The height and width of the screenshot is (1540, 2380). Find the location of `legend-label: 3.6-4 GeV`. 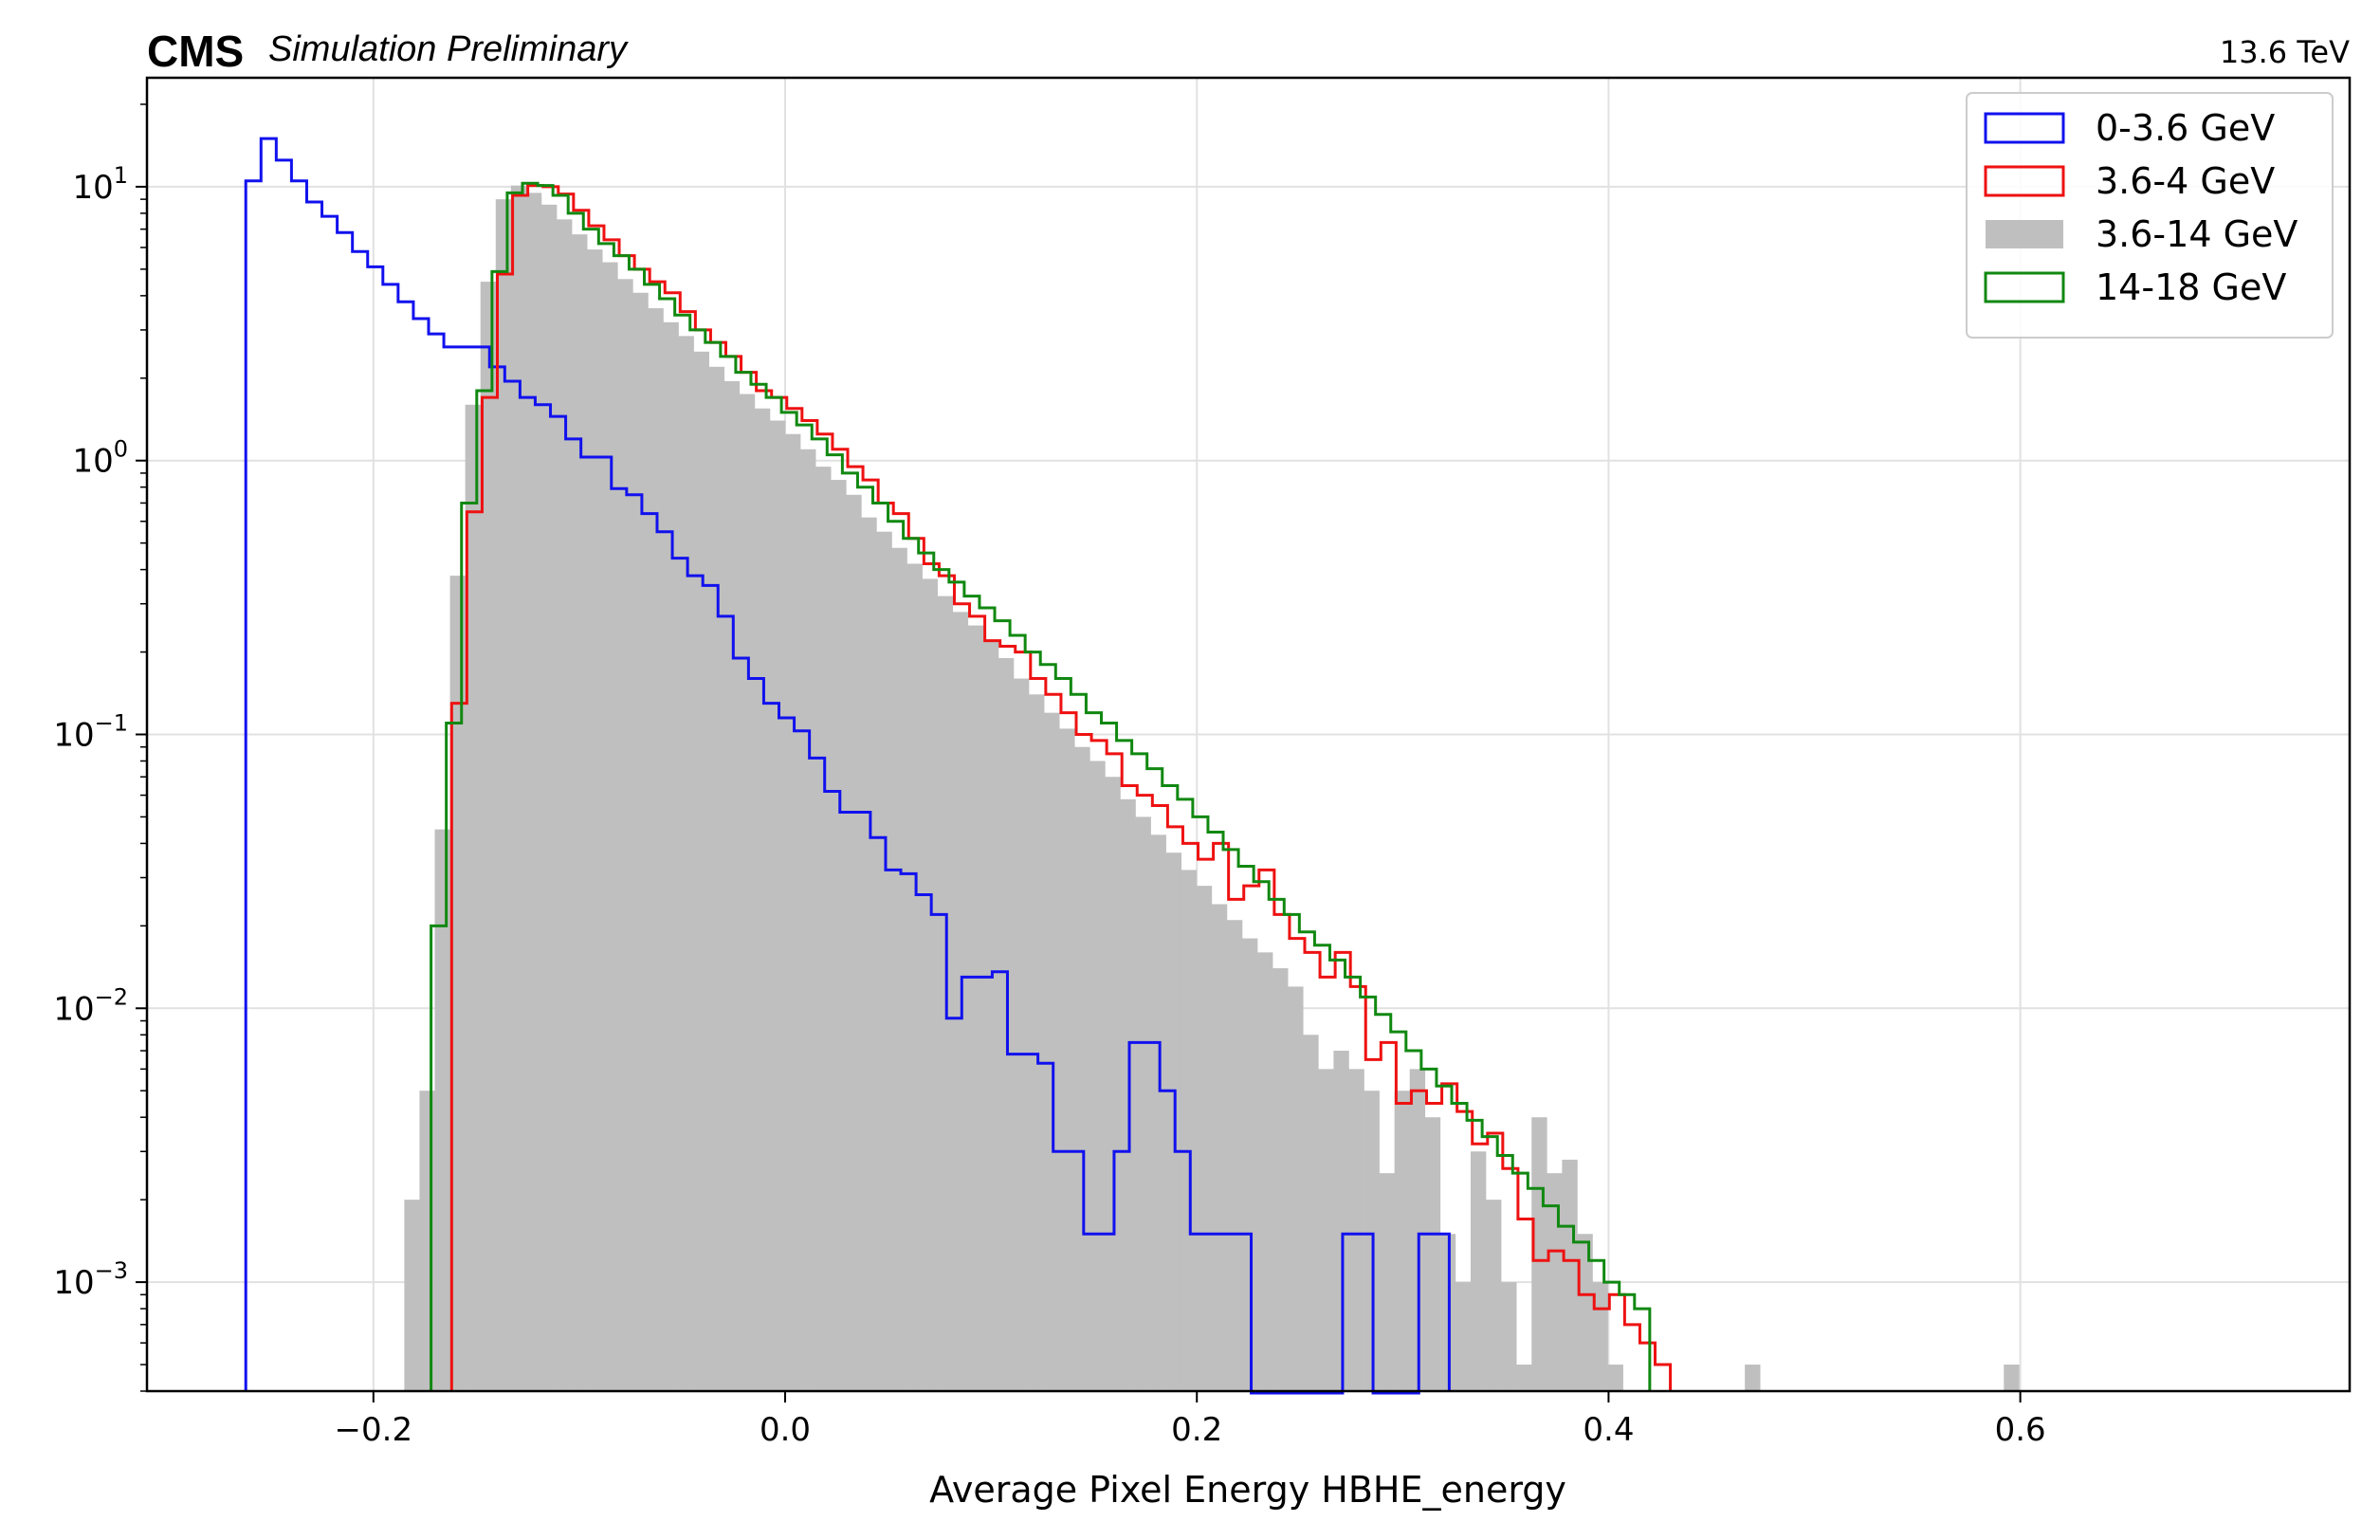

legend-label: 3.6-4 GeV is located at coordinates (2186, 181).